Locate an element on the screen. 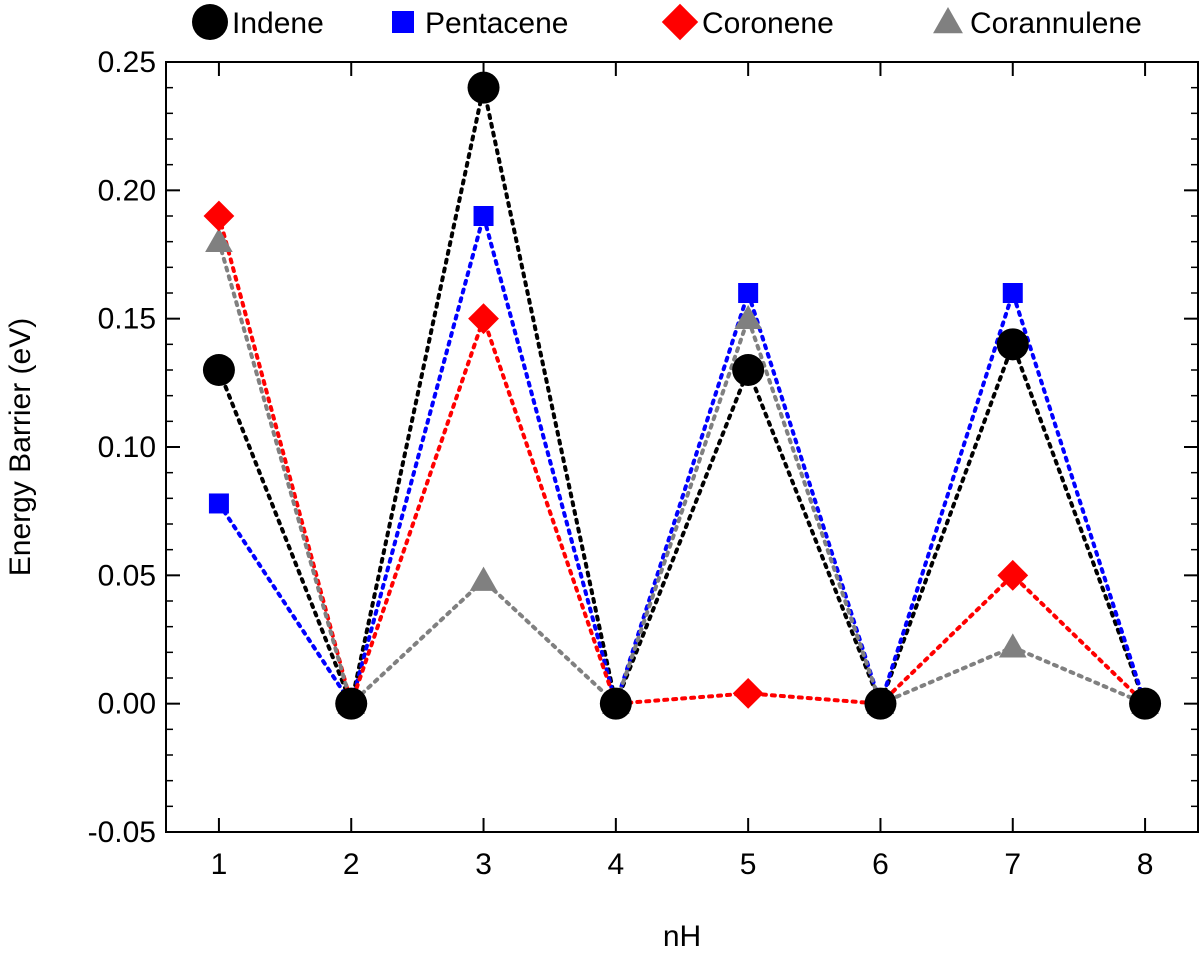 The width and height of the screenshot is (1200, 953). legend-label-coronene: Coronene is located at coordinates (768, 23).